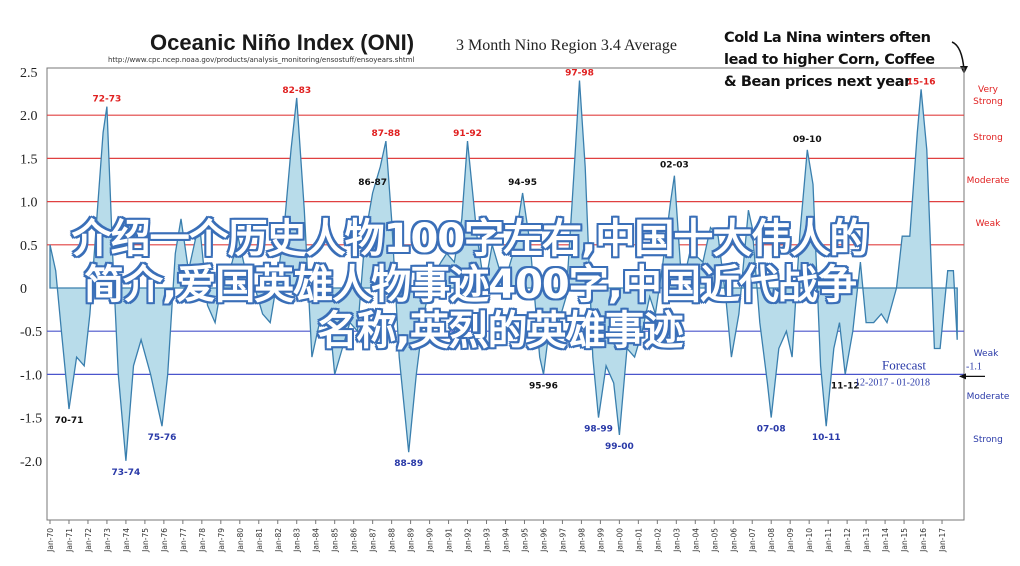 This screenshot has width=1020, height=566. Describe the element at coordinates (29, 246) in the screenshot. I see `y-tick-label: 0.5` at that location.